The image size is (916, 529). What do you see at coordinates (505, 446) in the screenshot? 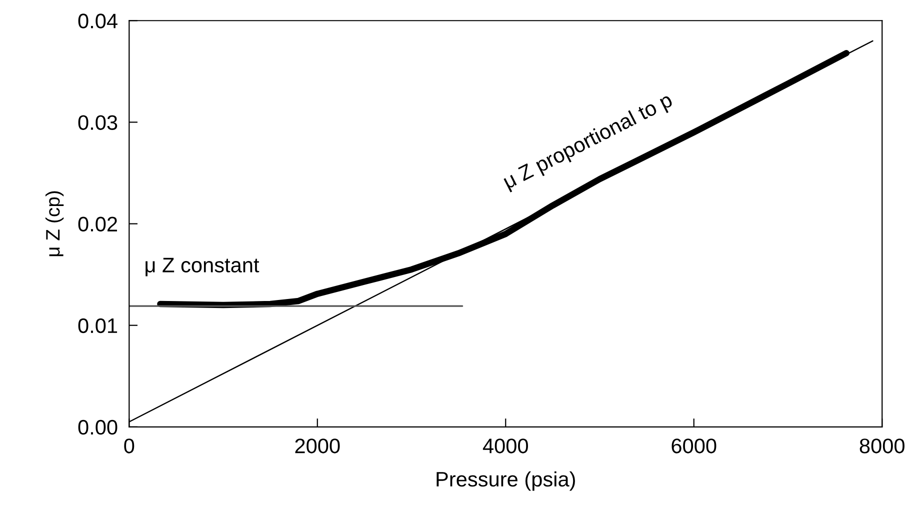
I see `x-tick-label: 4000` at bounding box center [505, 446].